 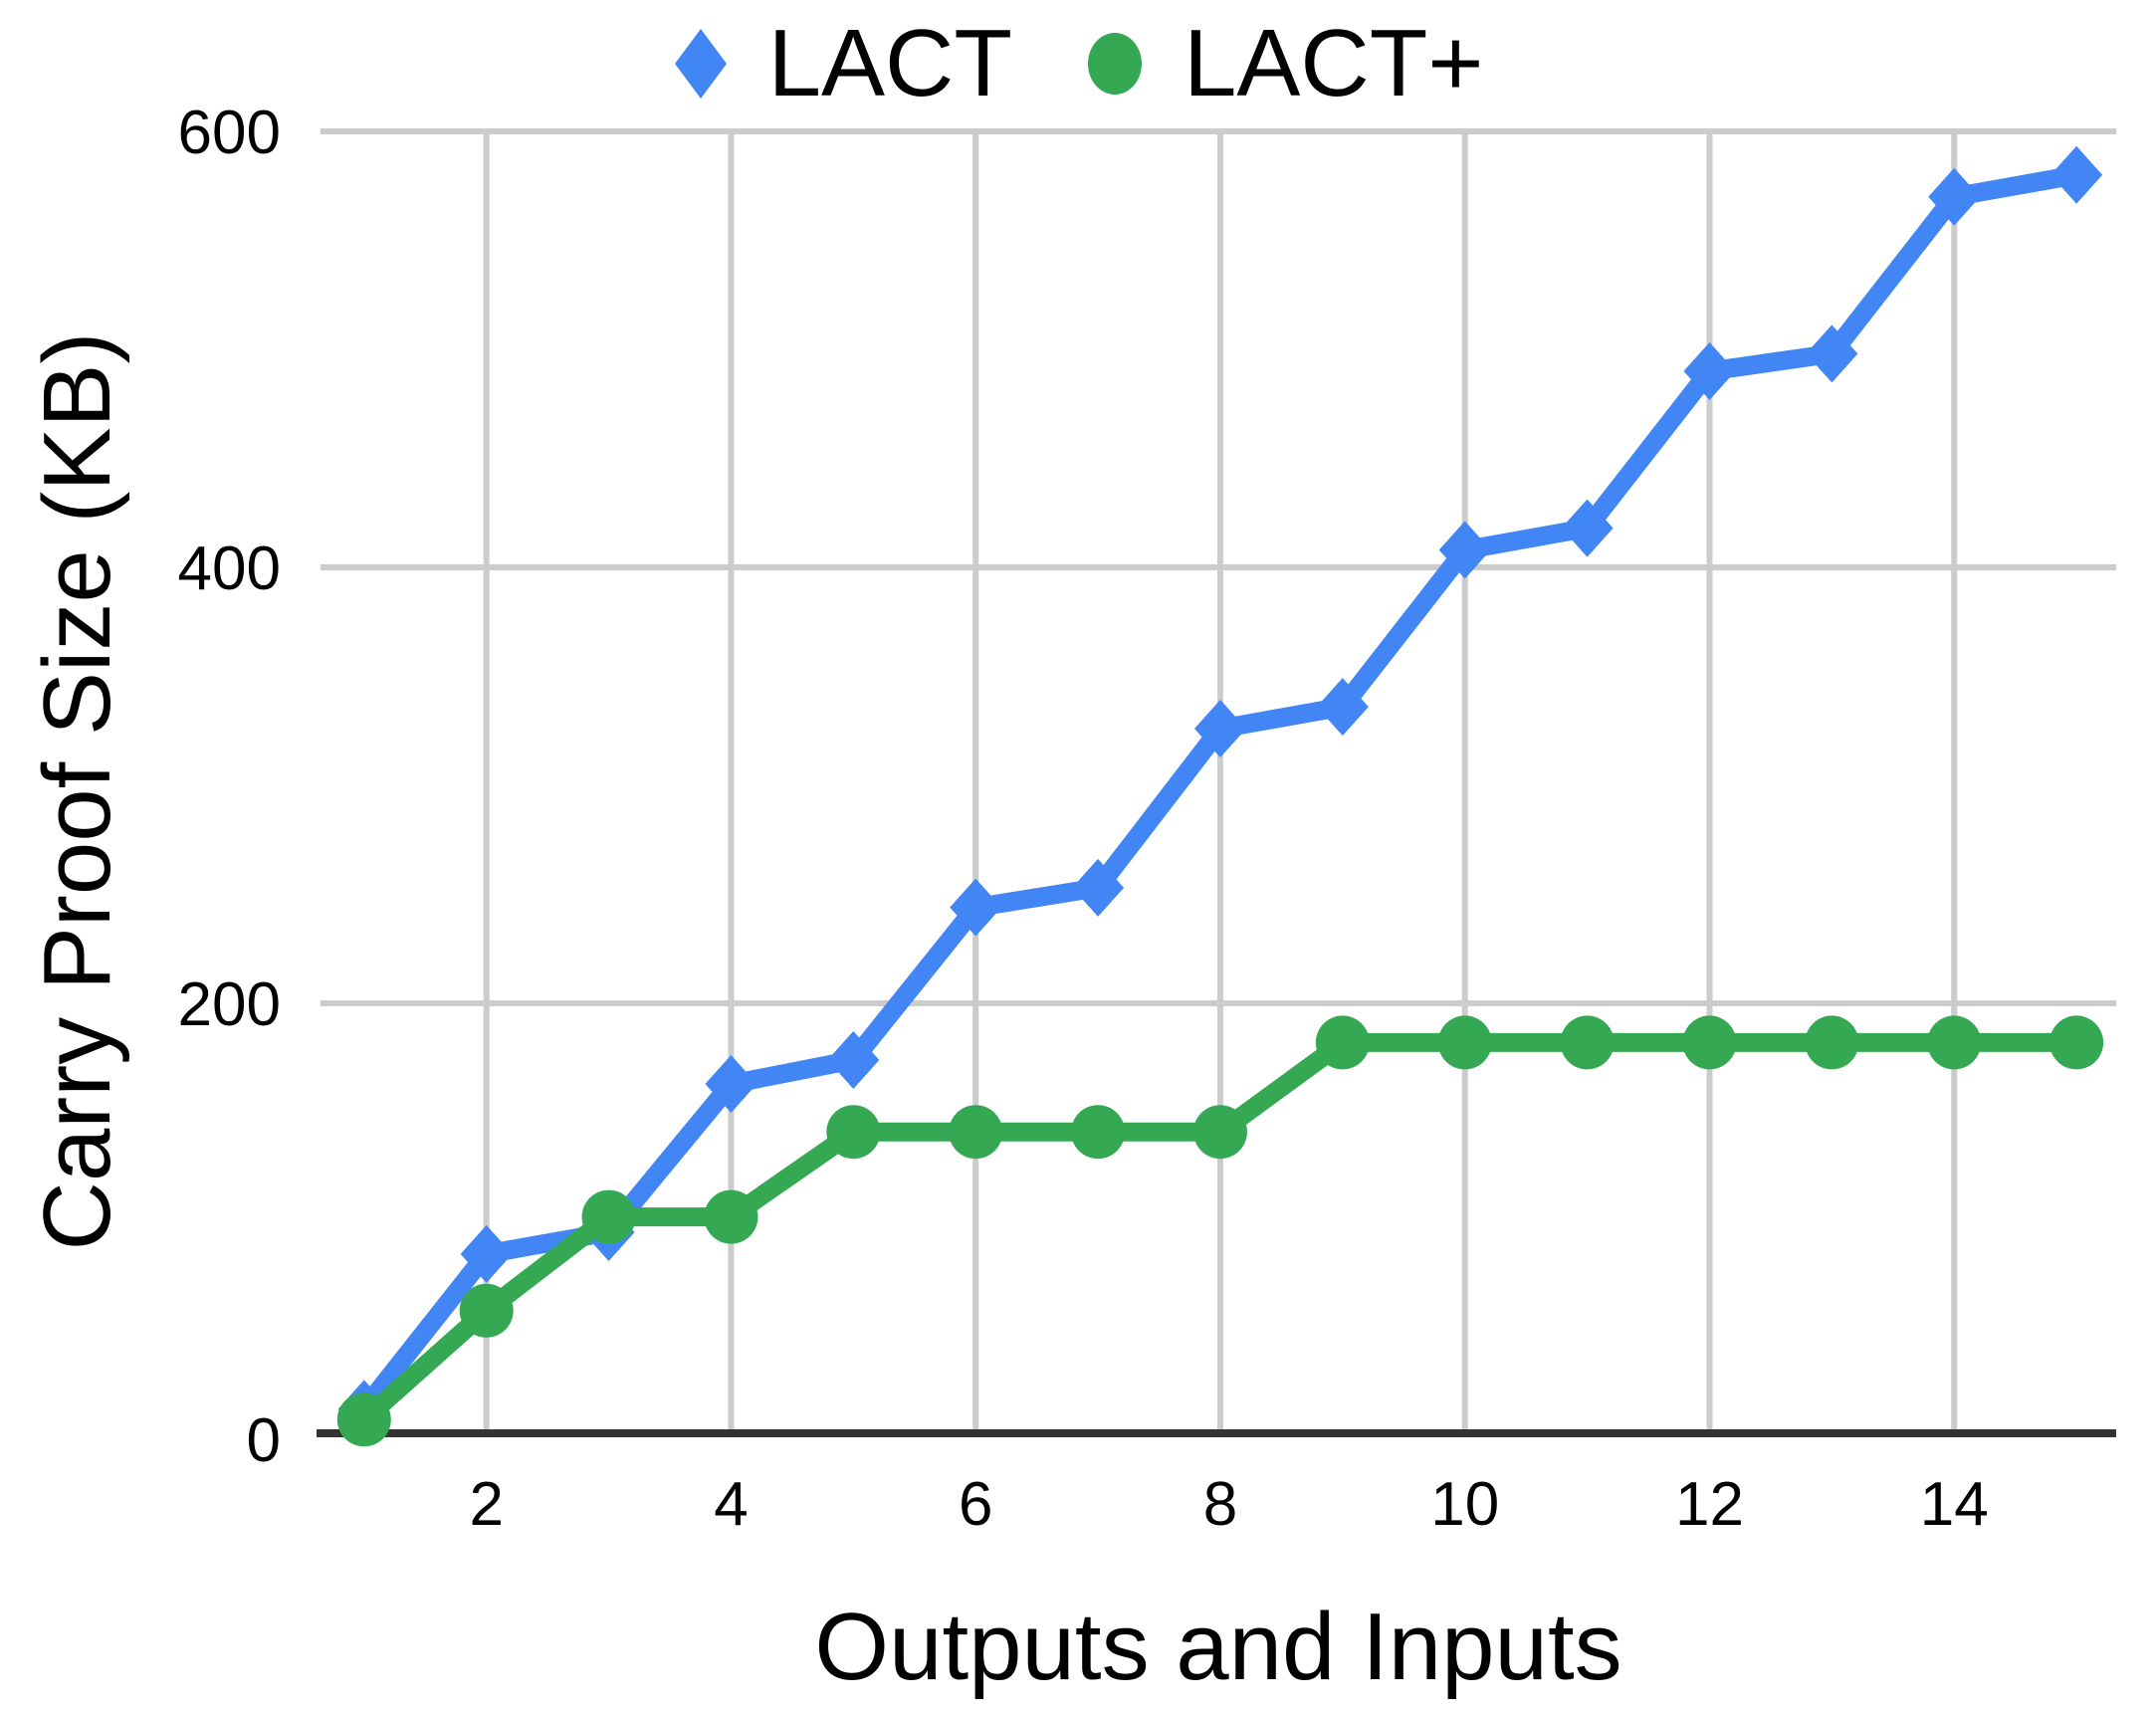 I want to click on x-tick-label-6: 6, so click(x=975, y=1504).